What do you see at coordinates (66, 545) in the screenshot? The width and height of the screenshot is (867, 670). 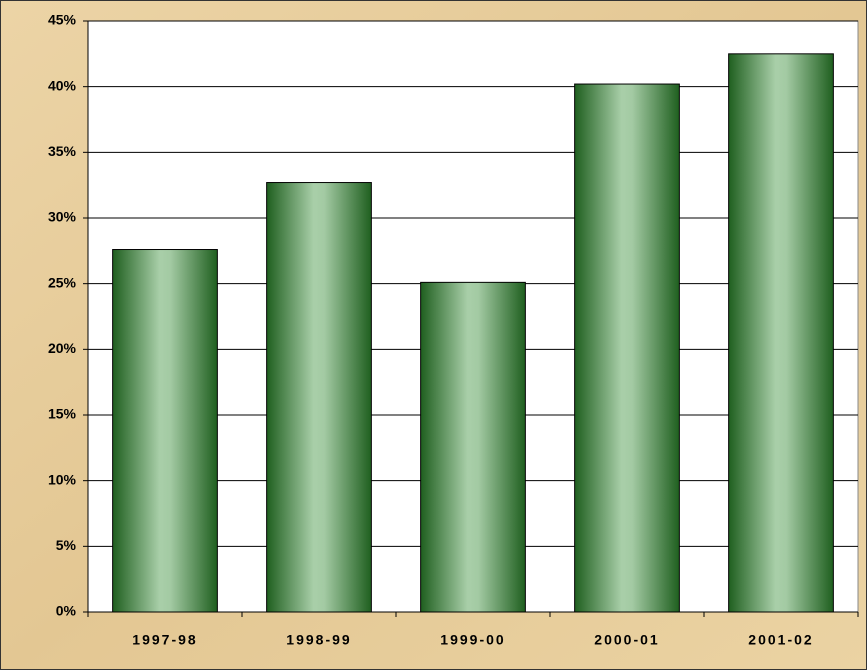 I see `y-tick-label: 5%` at bounding box center [66, 545].